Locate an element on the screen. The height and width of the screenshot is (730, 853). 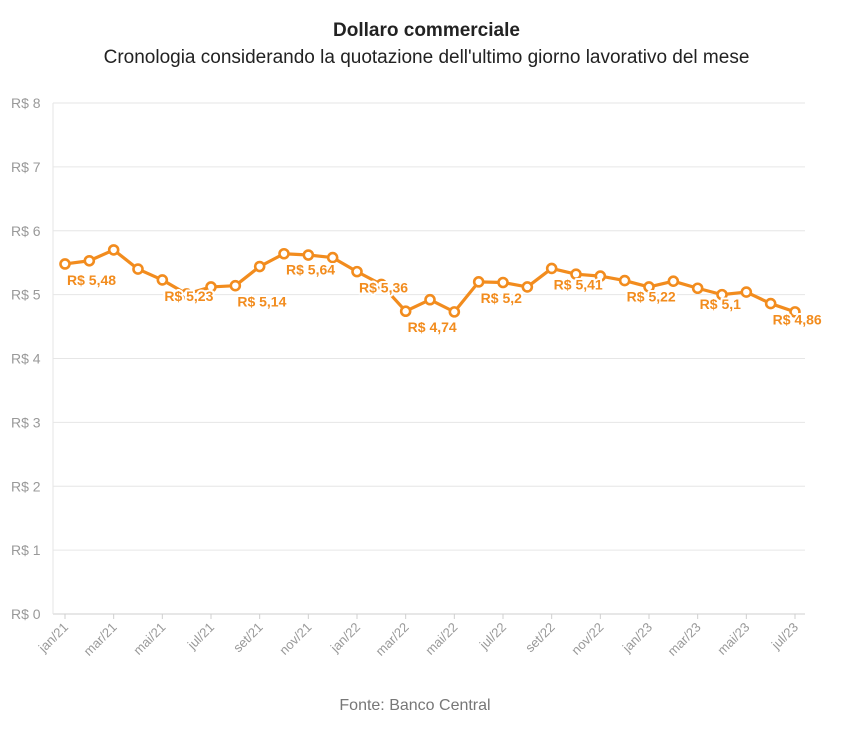
data-label: R$ 4,86 is located at coordinates (797, 320).